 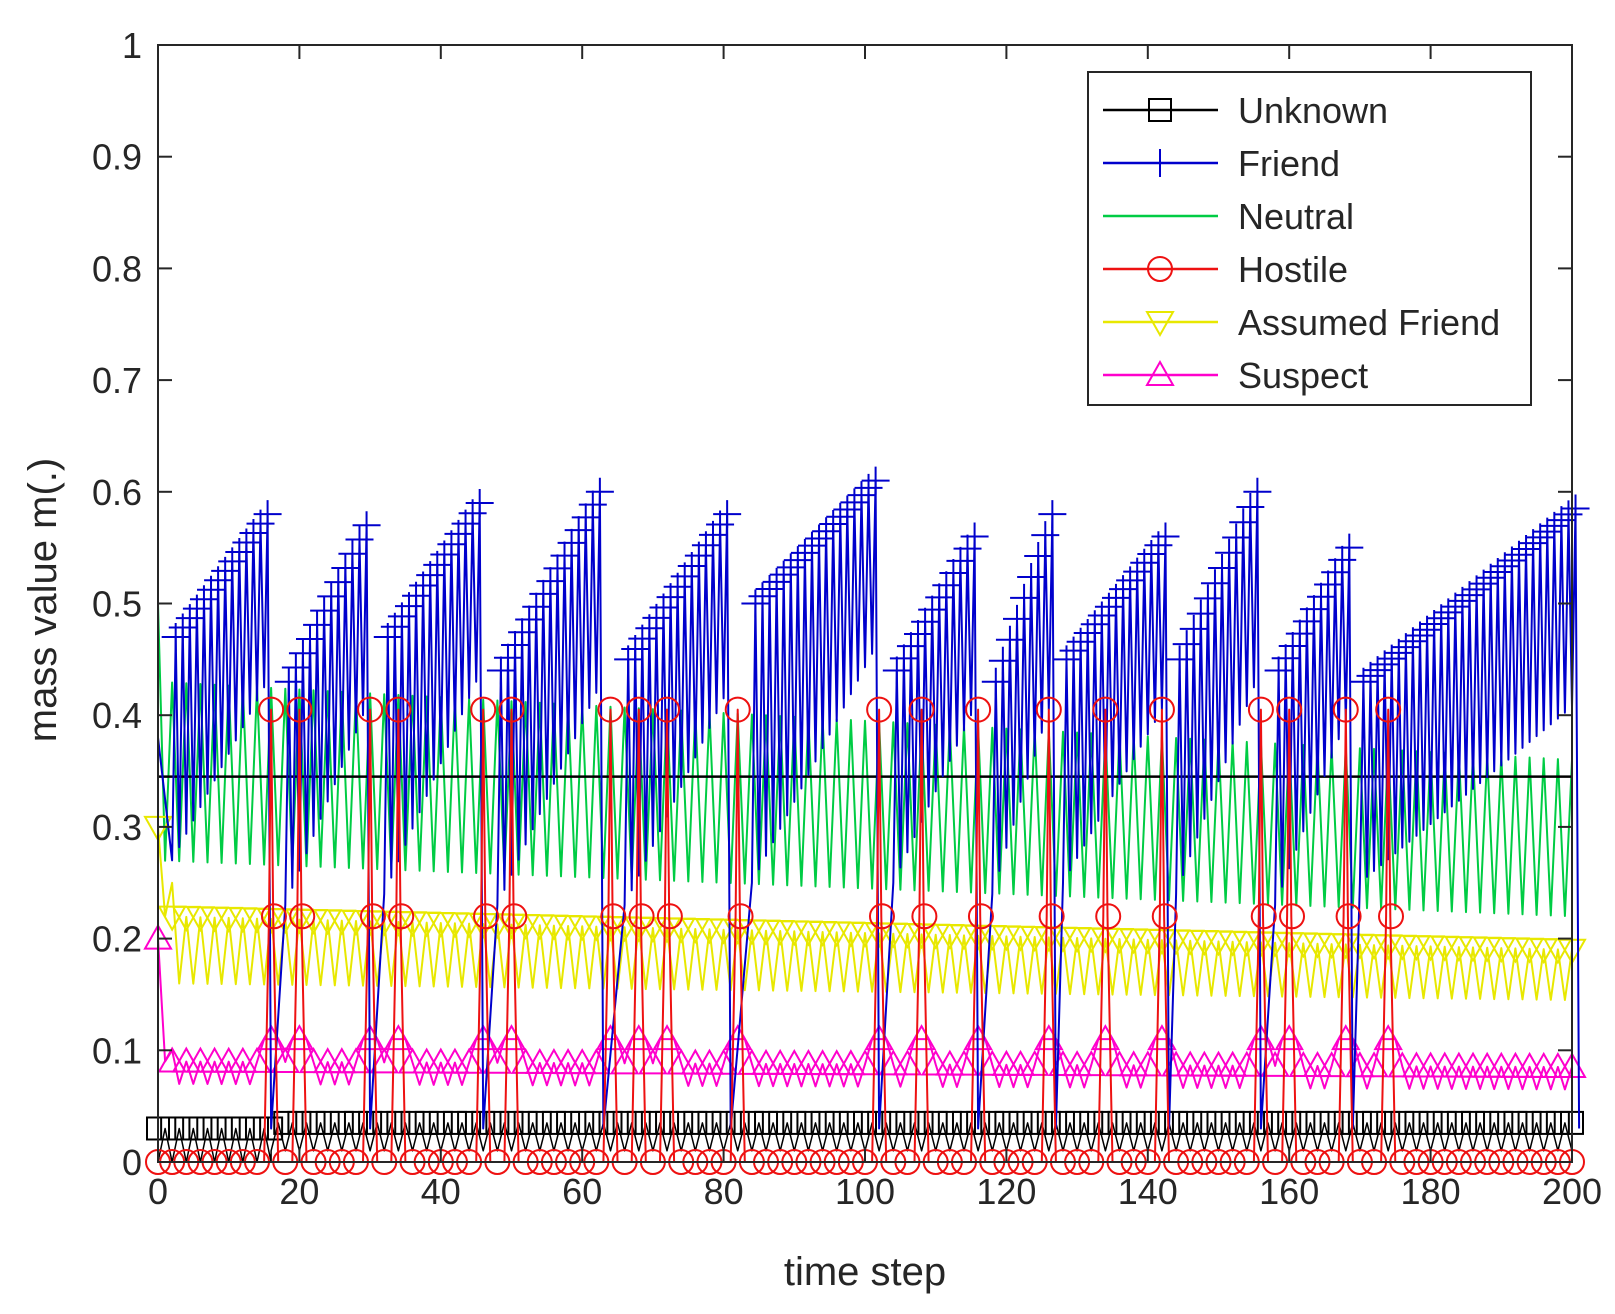 I want to click on legend-marker-suspect, so click(x=1160, y=372).